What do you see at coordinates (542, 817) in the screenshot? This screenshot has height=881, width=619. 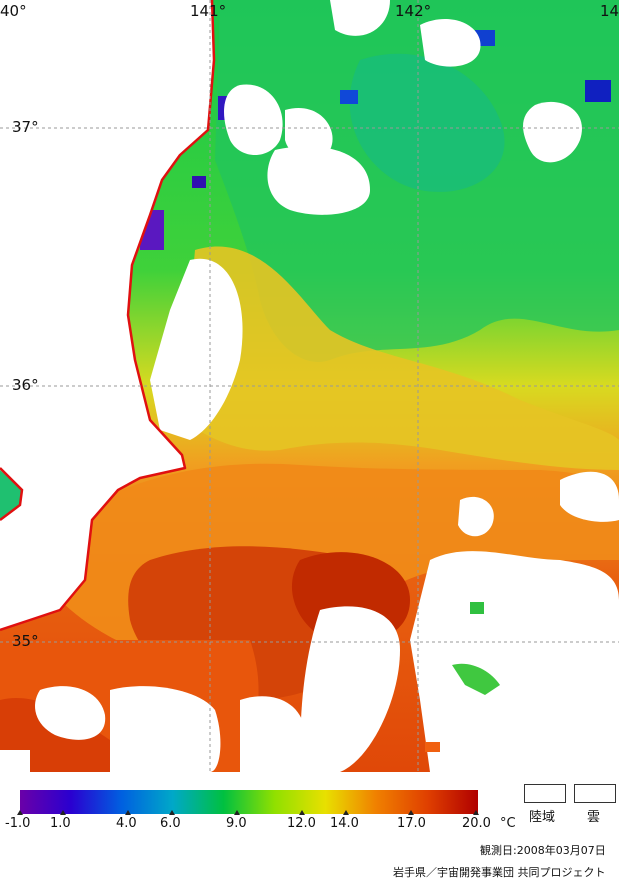 I see `land-label: 陸域` at bounding box center [542, 817].